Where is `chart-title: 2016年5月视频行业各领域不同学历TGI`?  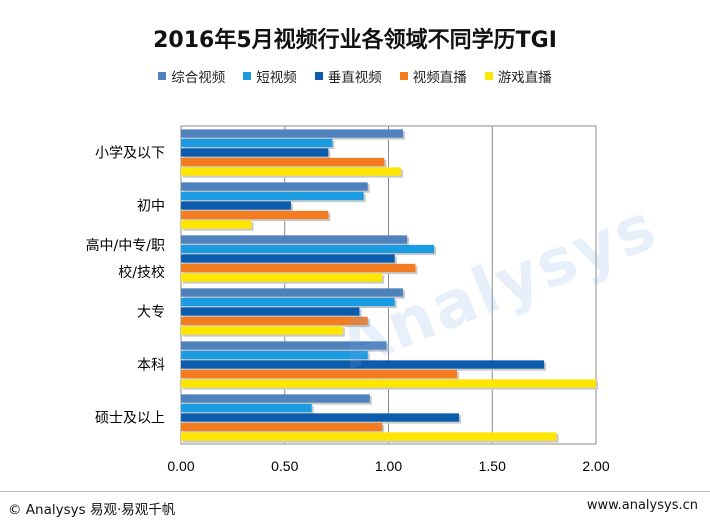 chart-title: 2016年5月视频行业各领域不同学历TGI is located at coordinates (355, 40).